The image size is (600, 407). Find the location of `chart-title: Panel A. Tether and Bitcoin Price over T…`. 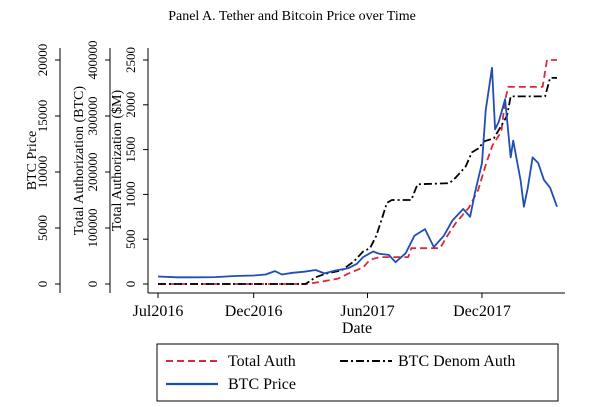

chart-title: Panel A. Tether and Bitcoin Price over T… is located at coordinates (292, 16).